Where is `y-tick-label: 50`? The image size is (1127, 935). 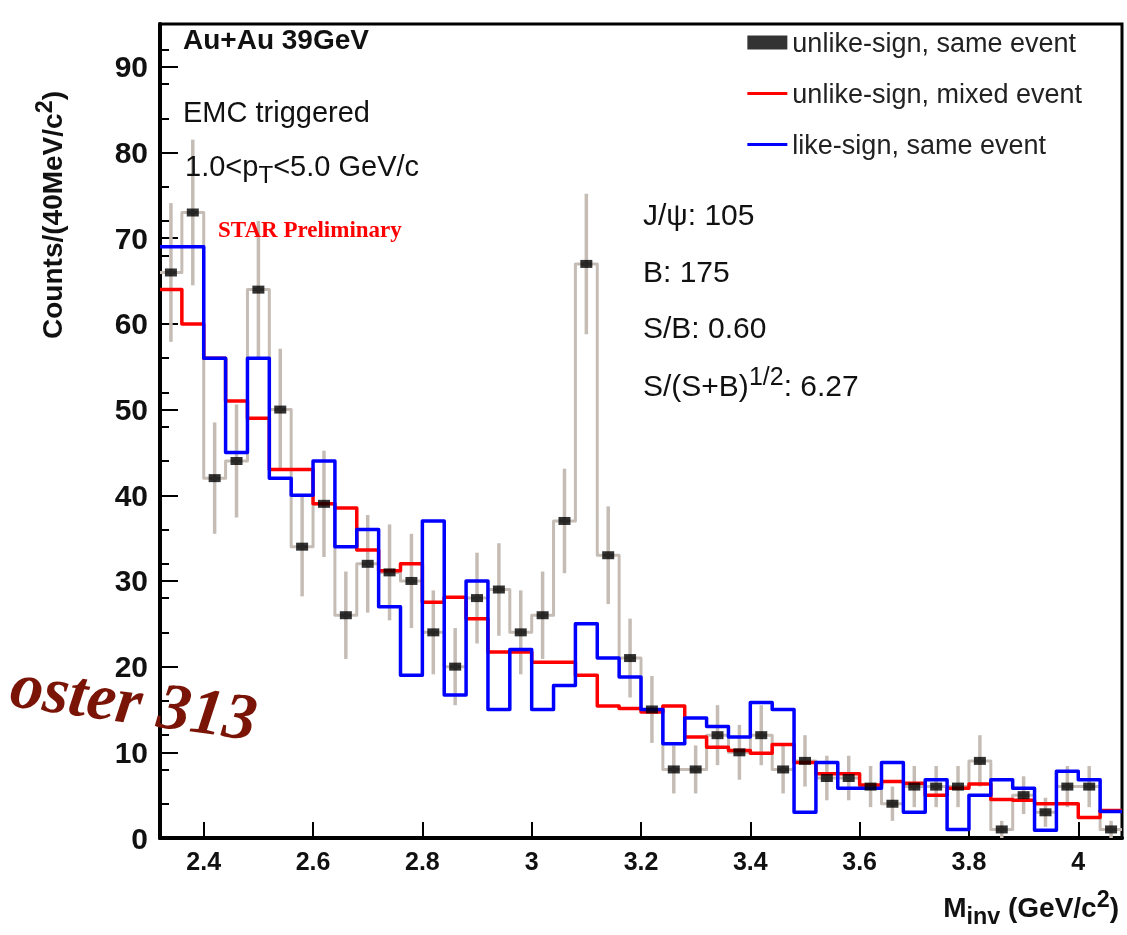
y-tick-label: 50 is located at coordinates (131, 410).